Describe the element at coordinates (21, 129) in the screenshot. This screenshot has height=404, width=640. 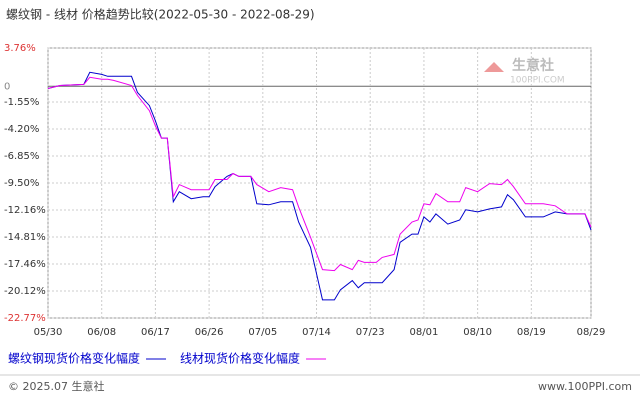
I see `y-tick-label: -4.20%` at that location.